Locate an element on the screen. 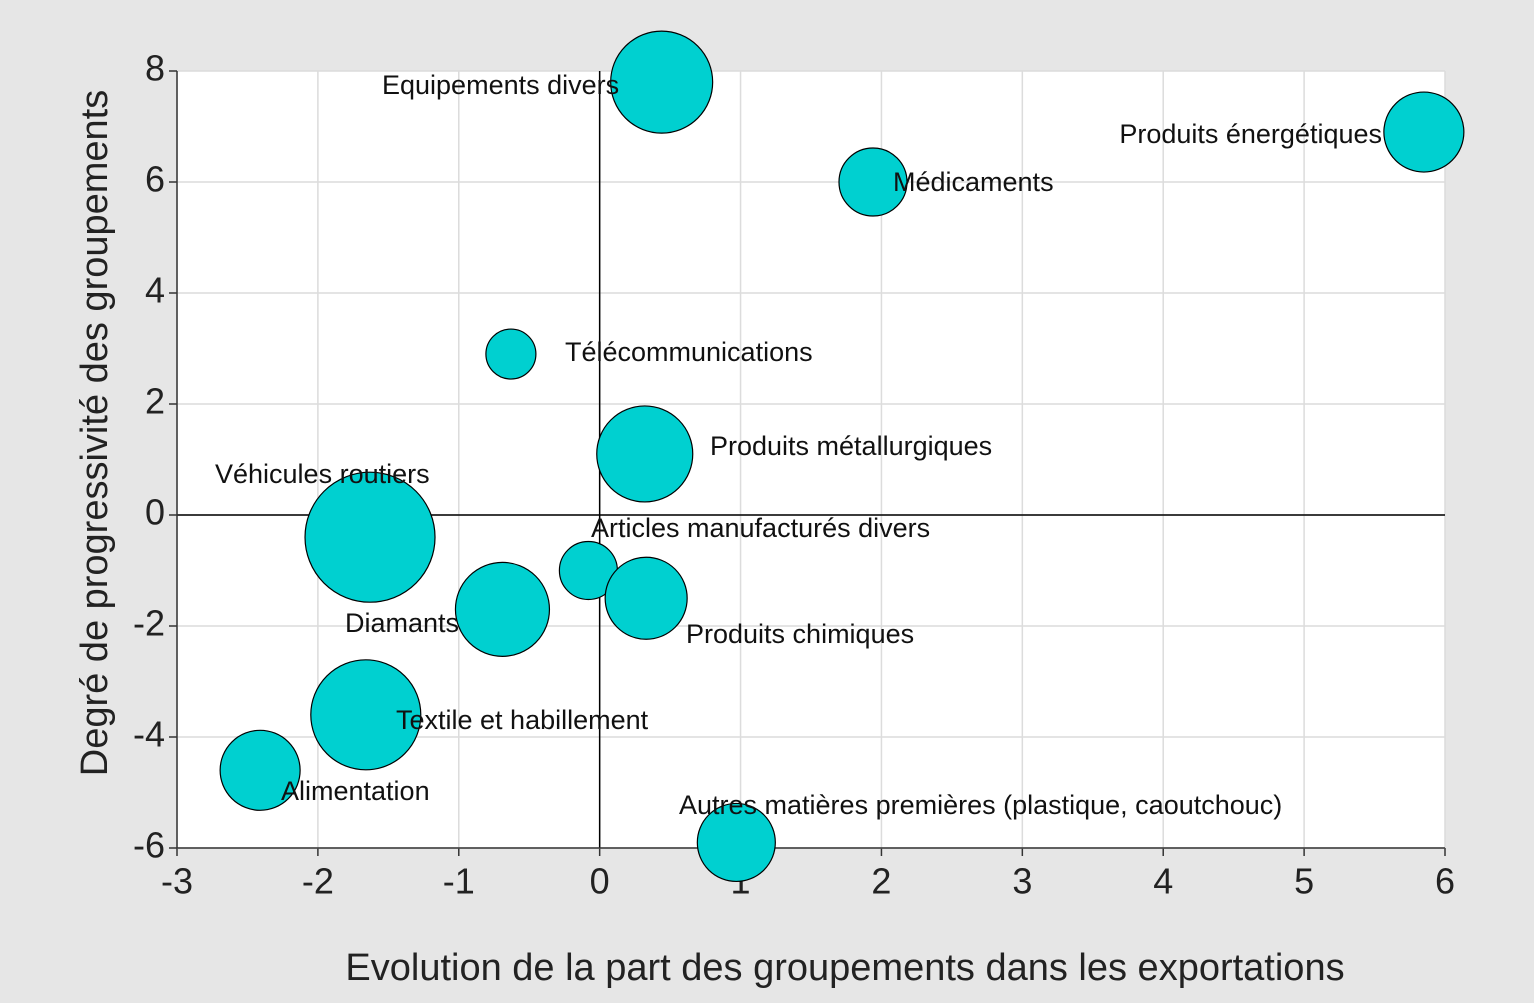 This screenshot has width=1534, height=1003. y-tick-label: 2 is located at coordinates (155, 401).